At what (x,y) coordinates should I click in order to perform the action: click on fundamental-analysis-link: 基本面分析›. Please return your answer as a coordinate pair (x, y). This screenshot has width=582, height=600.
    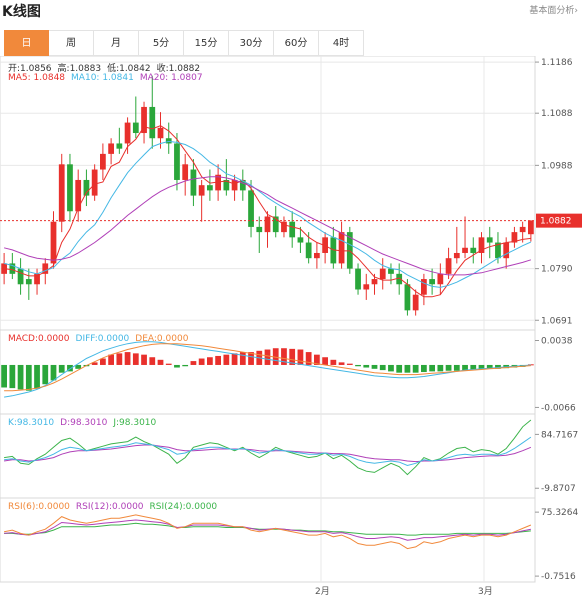
    Looking at the image, I should click on (553, 11).